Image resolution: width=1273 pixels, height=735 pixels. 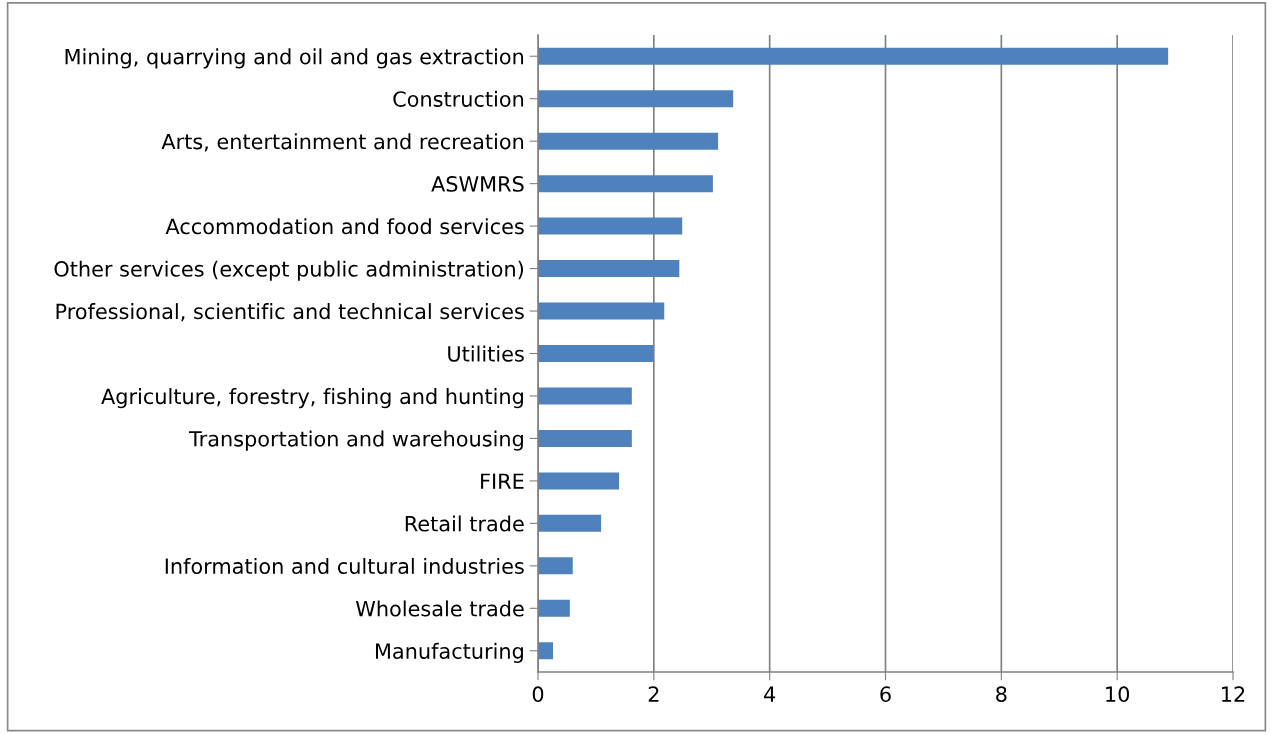 I want to click on y-tick-label: Agriculture, forestry, fishing and hunting, so click(x=312, y=398).